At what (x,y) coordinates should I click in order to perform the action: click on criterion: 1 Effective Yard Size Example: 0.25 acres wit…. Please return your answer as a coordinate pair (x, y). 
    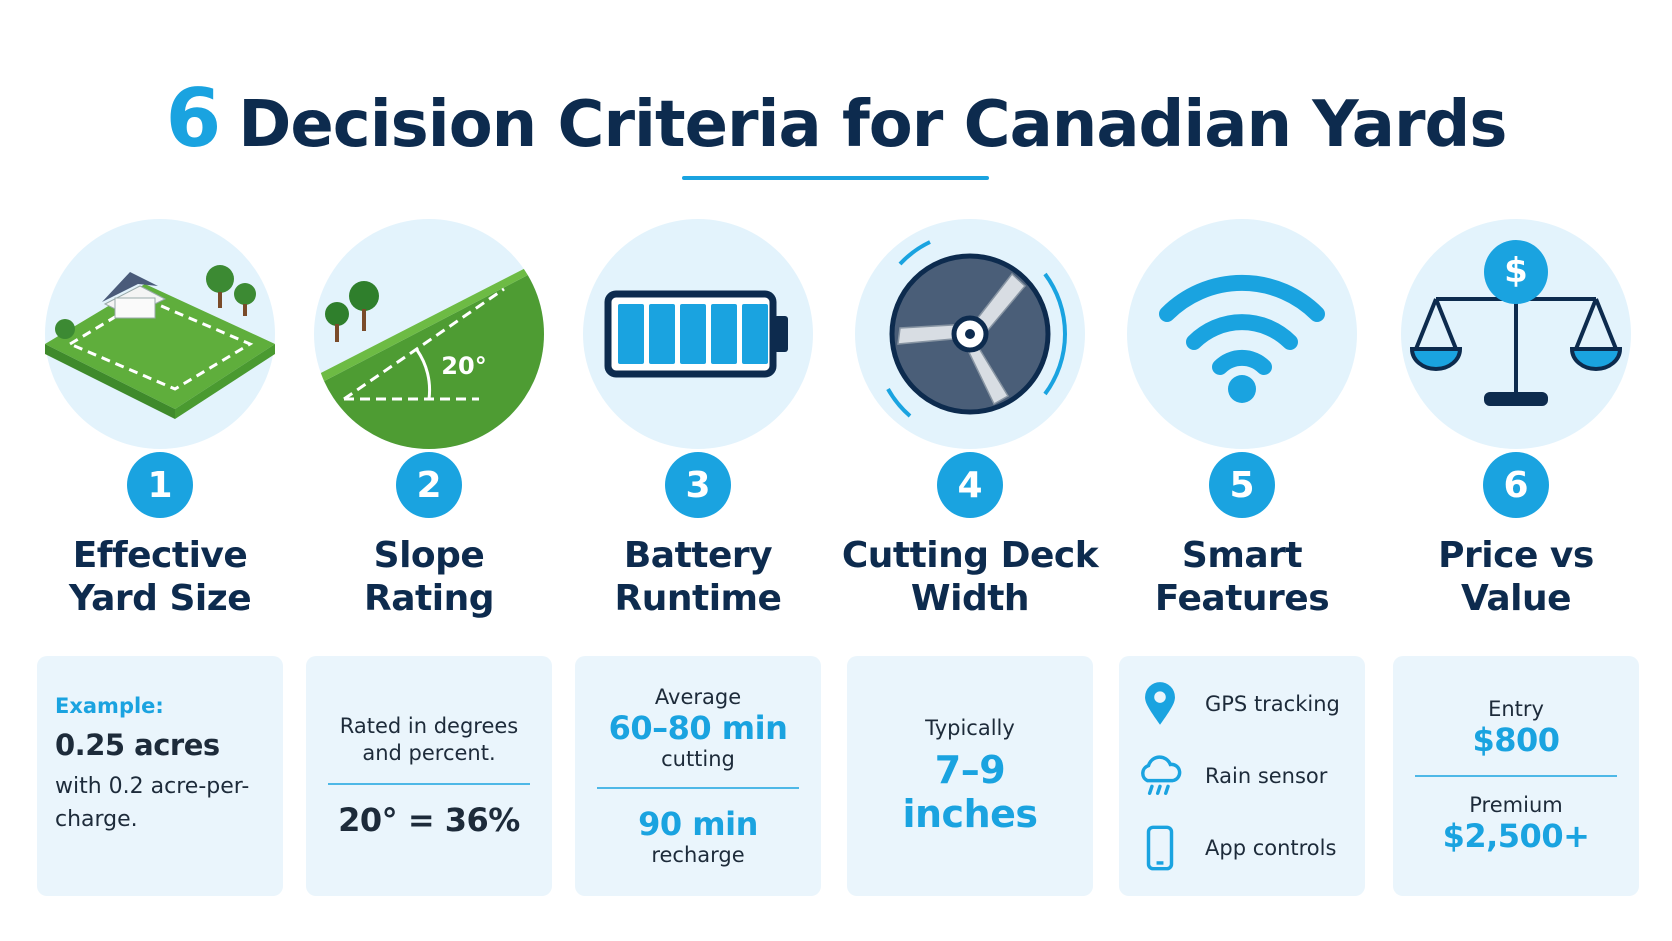
    Looking at the image, I should click on (160, 674).